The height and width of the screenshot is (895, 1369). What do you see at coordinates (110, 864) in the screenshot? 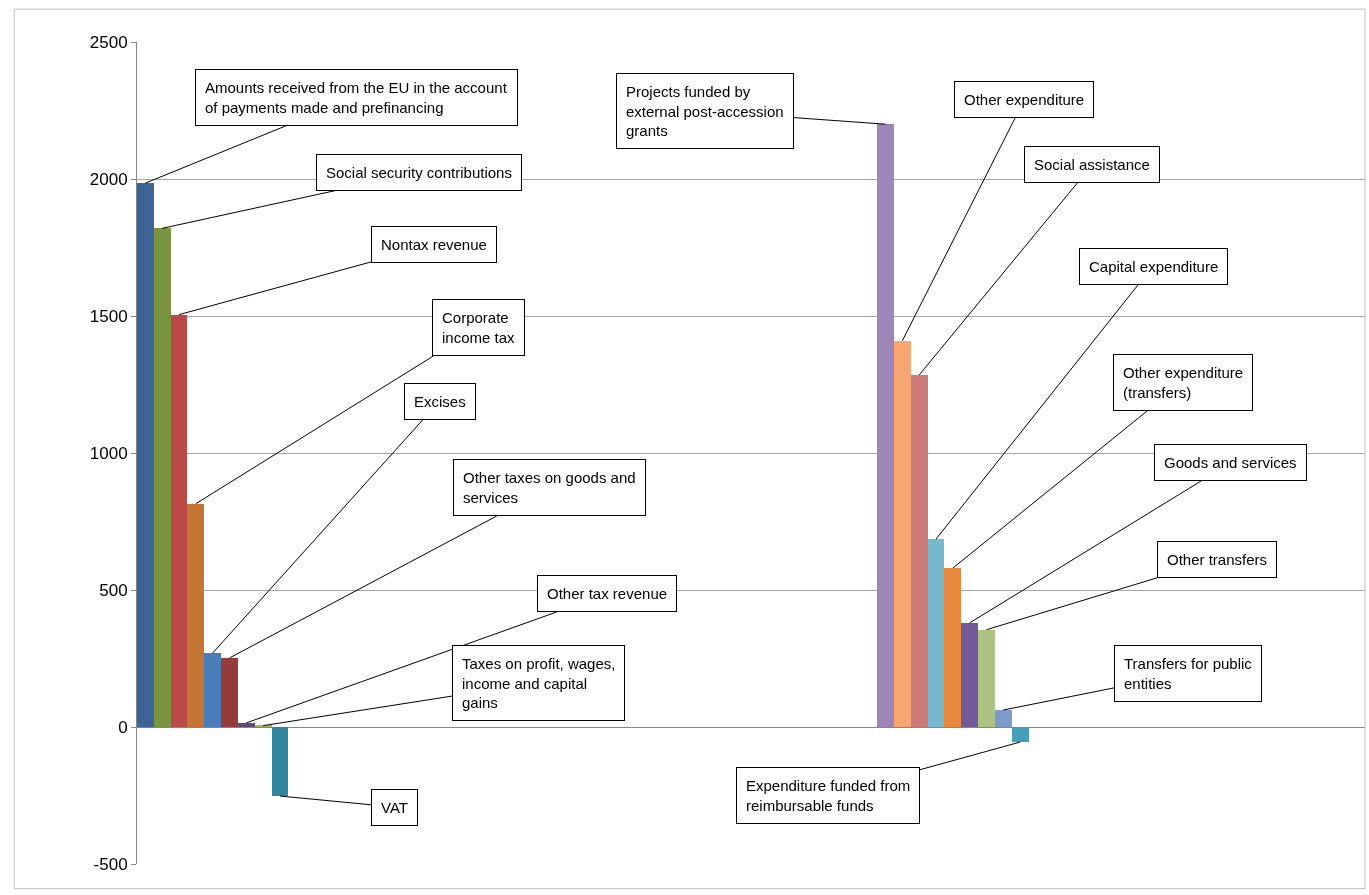
I see `y-tick-label: -500` at bounding box center [110, 864].